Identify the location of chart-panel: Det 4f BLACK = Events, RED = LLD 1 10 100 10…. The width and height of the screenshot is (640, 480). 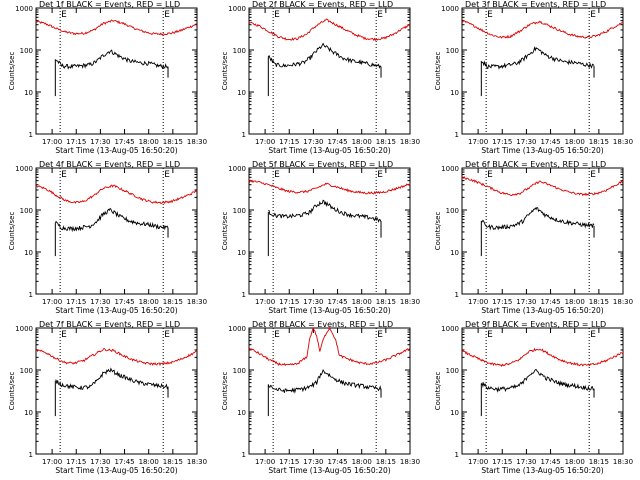
(107, 237).